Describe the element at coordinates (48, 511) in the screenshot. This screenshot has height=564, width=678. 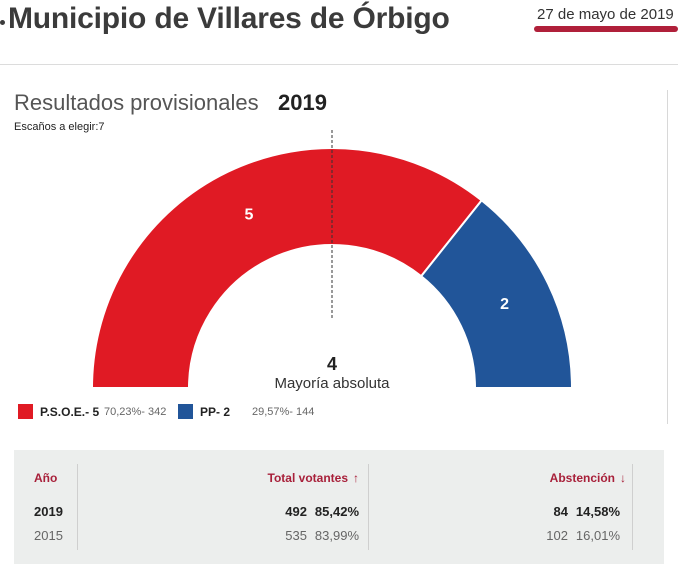
I see `row-2019-year: 2019` at that location.